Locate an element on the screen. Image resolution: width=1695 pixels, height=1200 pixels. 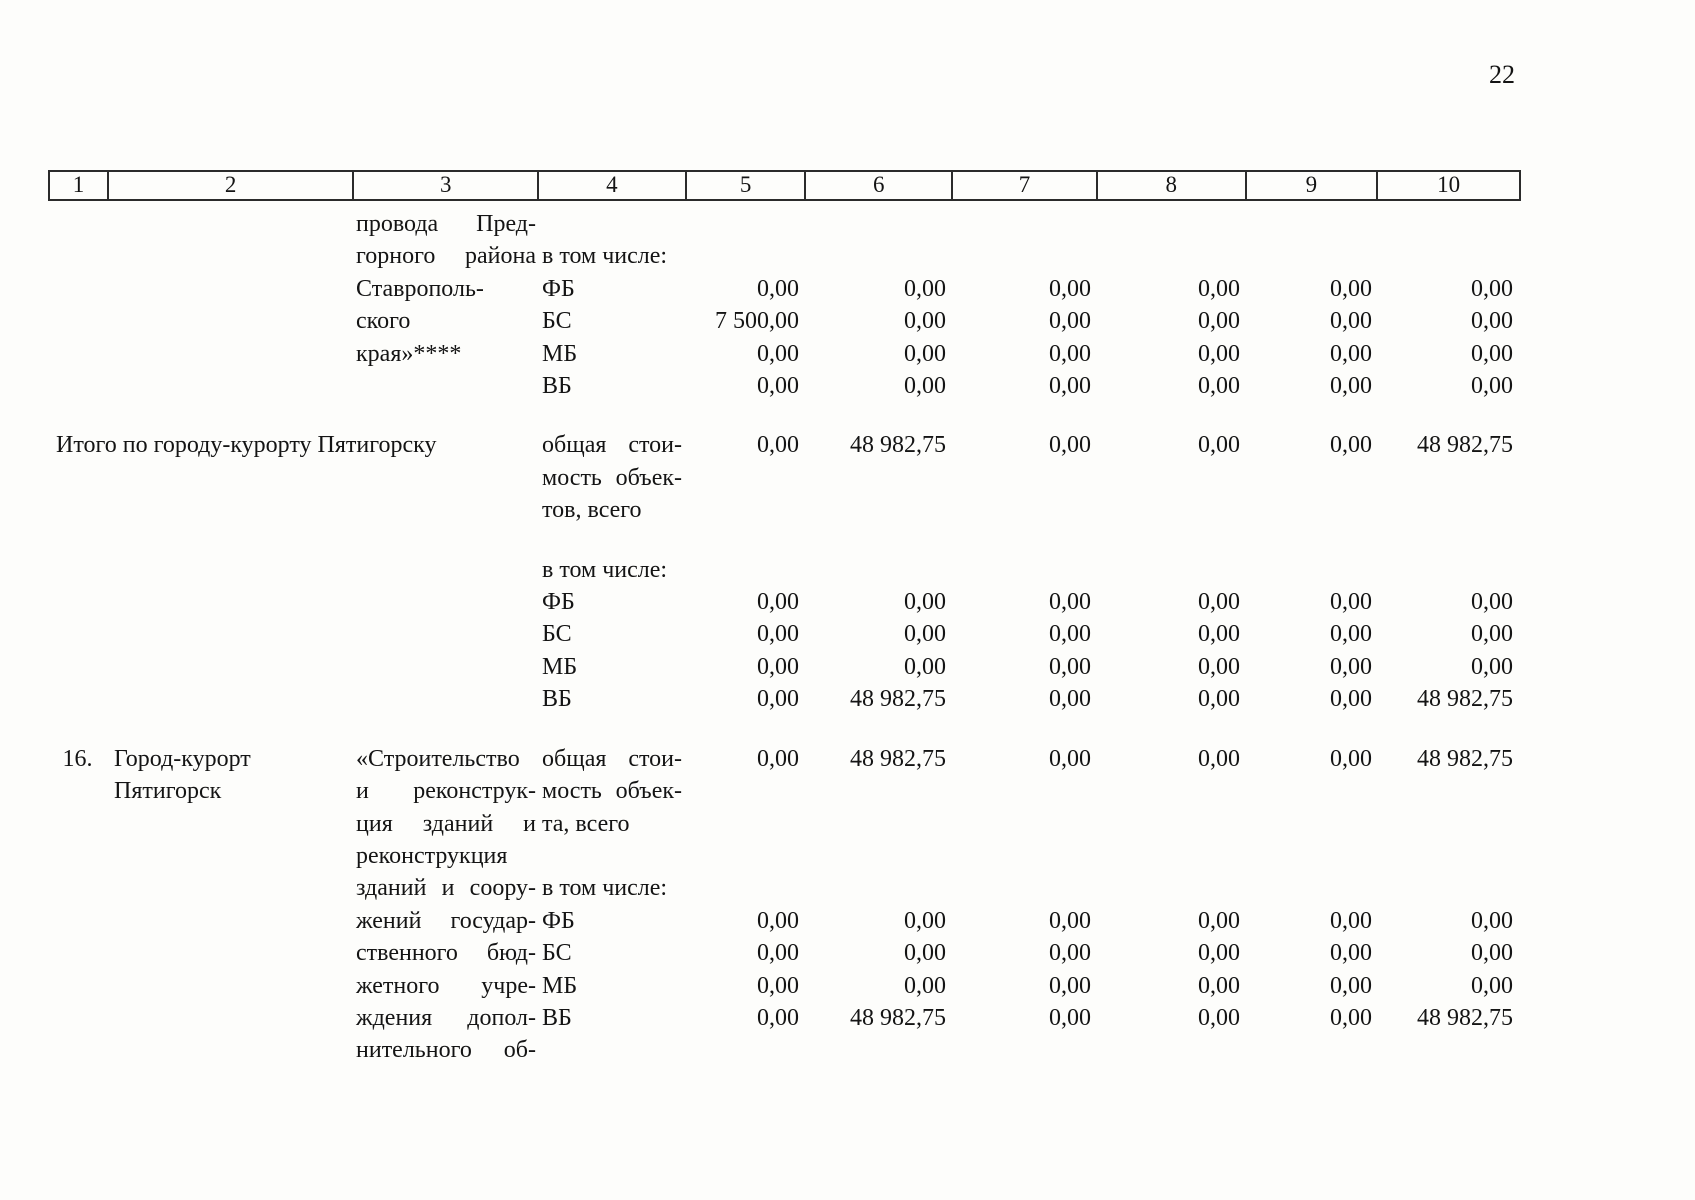
table-row: Пятигорск и реконструк-мость объек- is located at coordinates (784, 791).